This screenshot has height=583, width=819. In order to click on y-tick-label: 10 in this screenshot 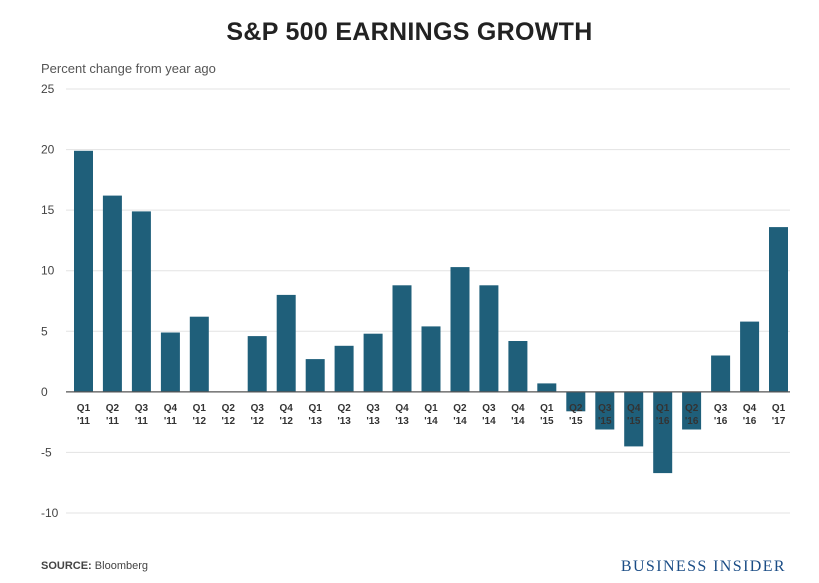, I will do `click(48, 271)`.